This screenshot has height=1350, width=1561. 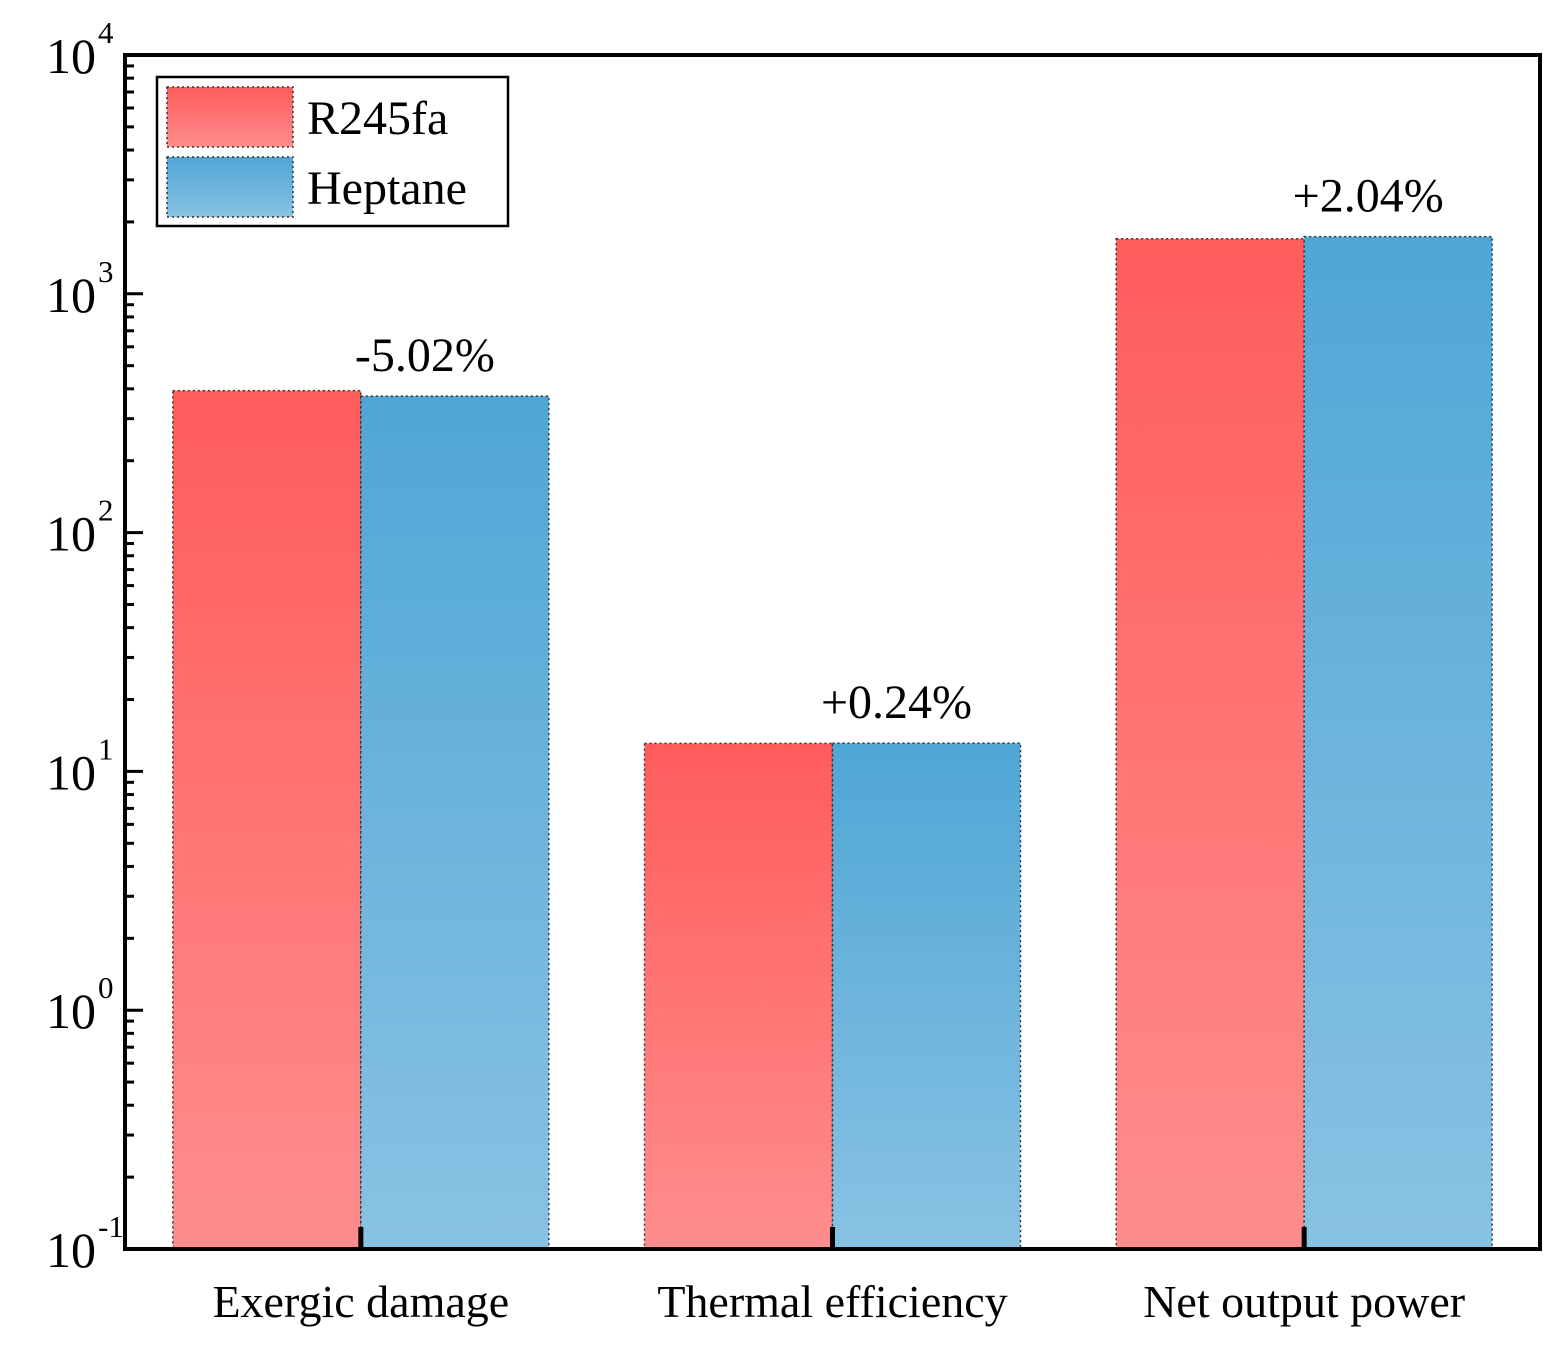 I want to click on legend: R245fa Heptane, so click(x=332, y=151).